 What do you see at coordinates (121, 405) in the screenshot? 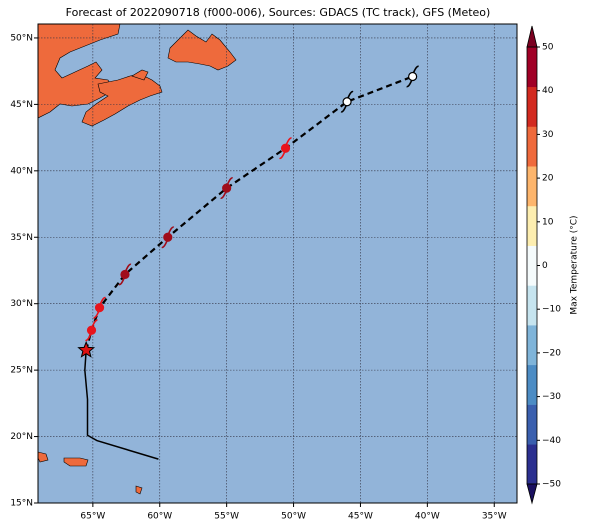
I see `past-track` at bounding box center [121, 405].